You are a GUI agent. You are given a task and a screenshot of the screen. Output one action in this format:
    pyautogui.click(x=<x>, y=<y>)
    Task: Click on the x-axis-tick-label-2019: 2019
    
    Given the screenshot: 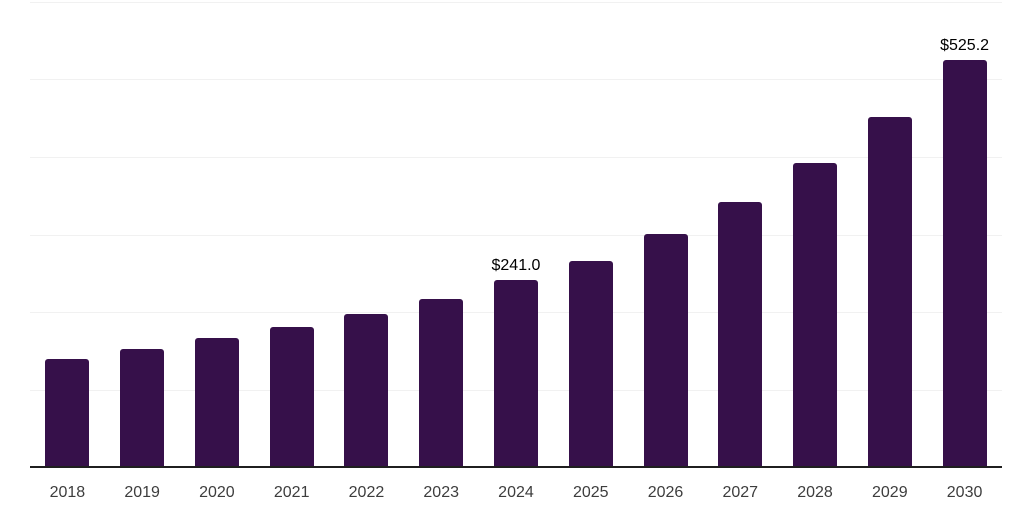 What is the action you would take?
    pyautogui.click(x=142, y=492)
    